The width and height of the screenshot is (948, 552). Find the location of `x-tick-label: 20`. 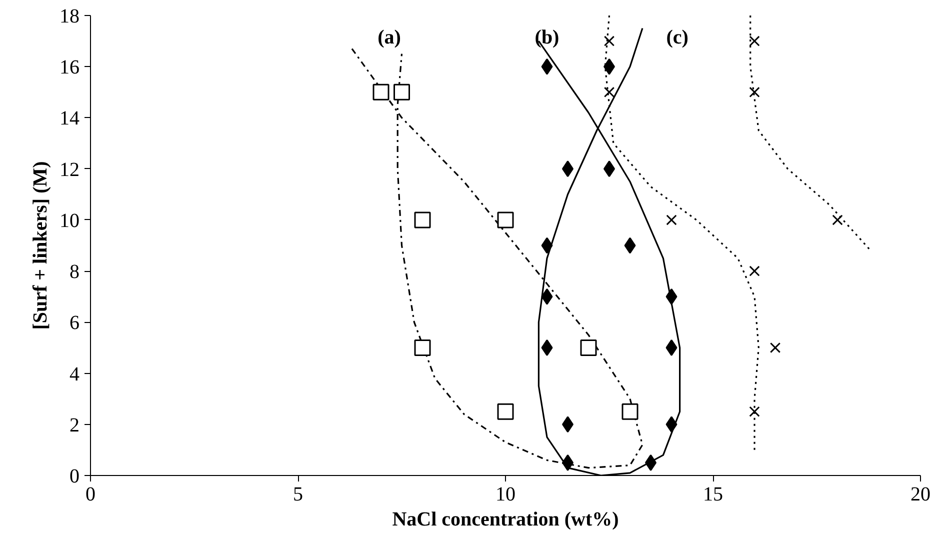

x-tick-label: 20 is located at coordinates (920, 495).